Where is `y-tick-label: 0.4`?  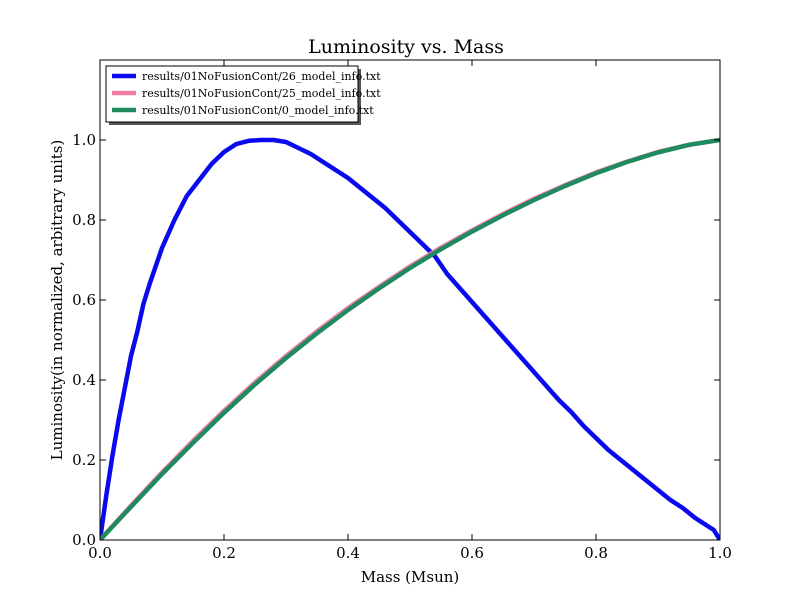
y-tick-label: 0.4 is located at coordinates (84, 380).